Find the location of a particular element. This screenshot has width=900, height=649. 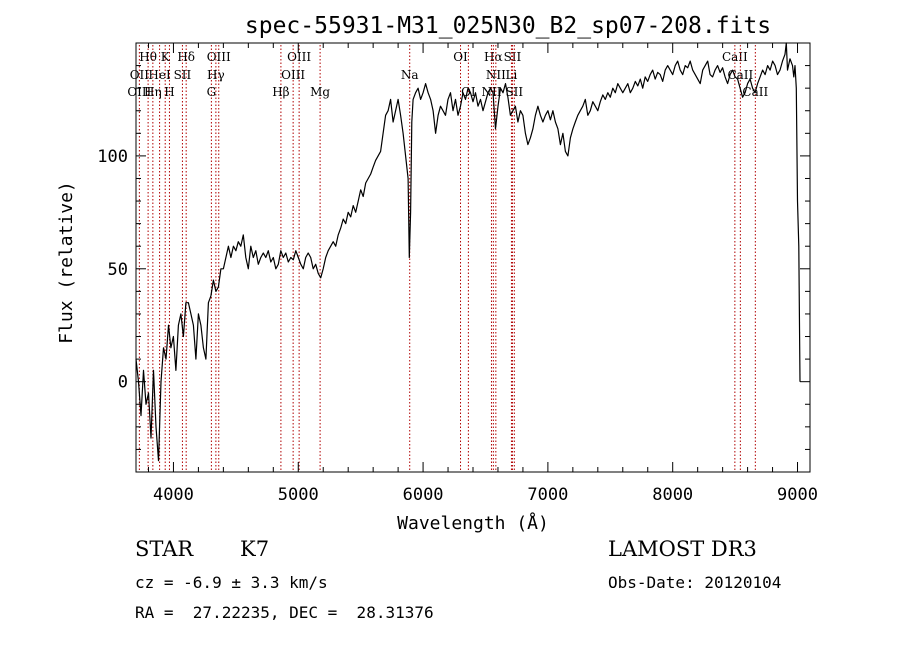

line-marker-label: Li is located at coordinates (512, 75).